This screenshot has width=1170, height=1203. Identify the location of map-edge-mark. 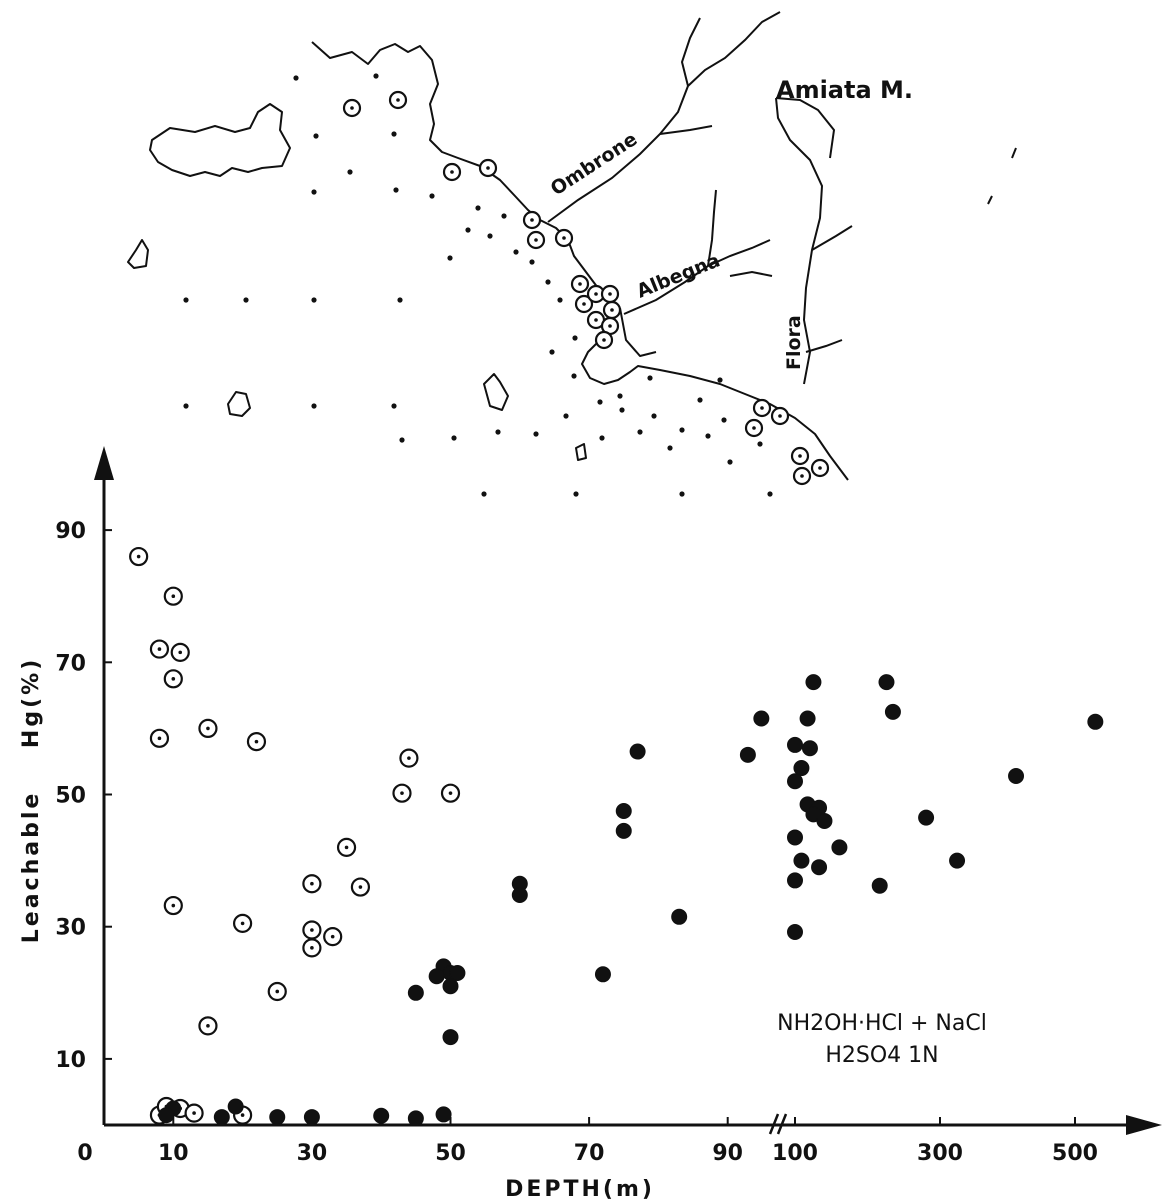
(1002, 176).